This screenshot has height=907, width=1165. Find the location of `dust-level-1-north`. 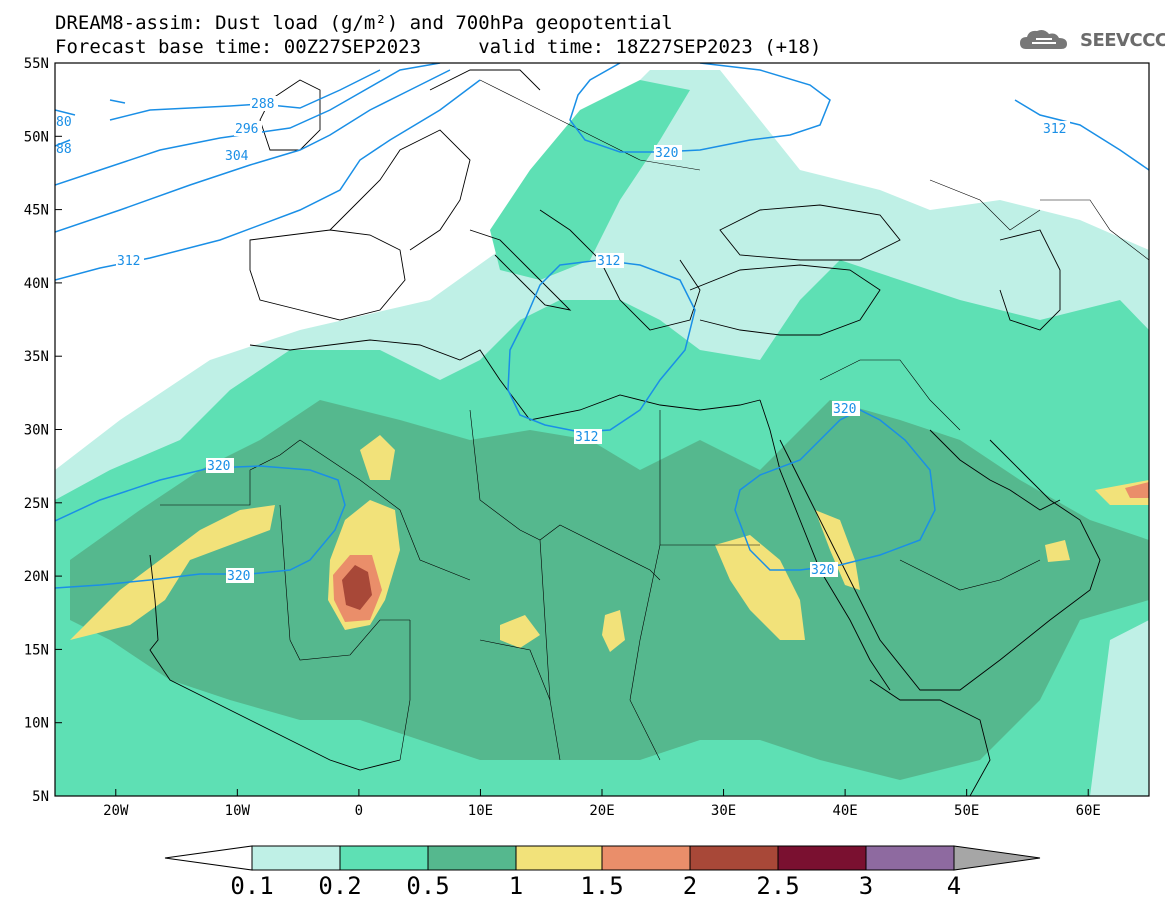

dust-level-1-north is located at coordinates (377, 457).